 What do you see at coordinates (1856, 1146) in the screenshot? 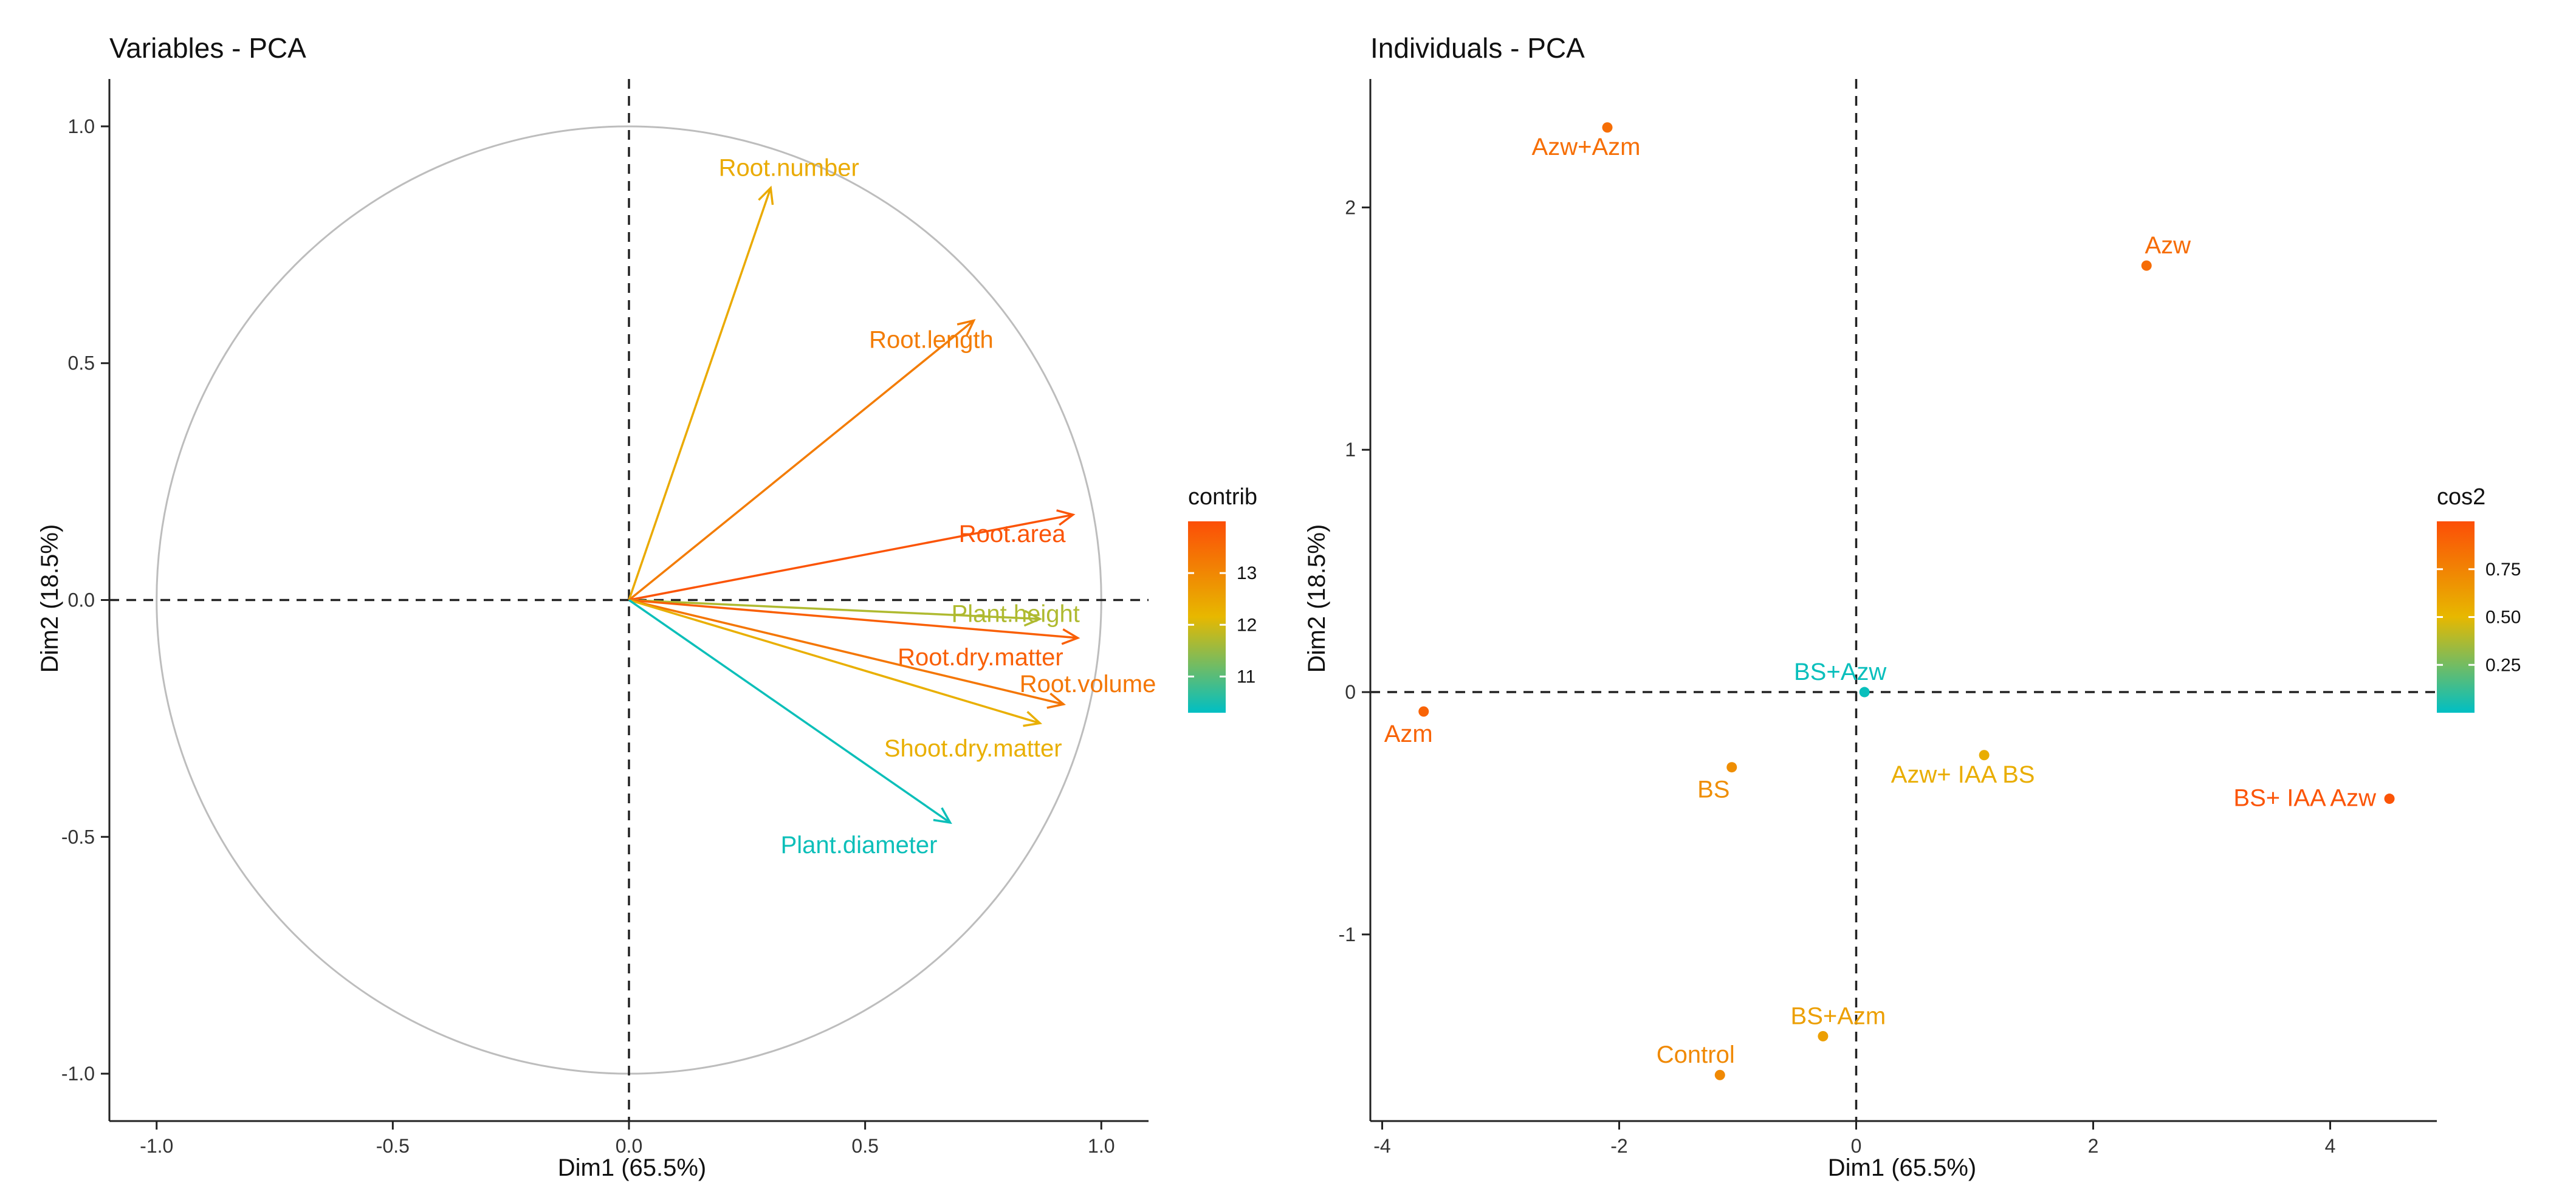
I see `individuals-x-tick-label: 0` at bounding box center [1856, 1146].